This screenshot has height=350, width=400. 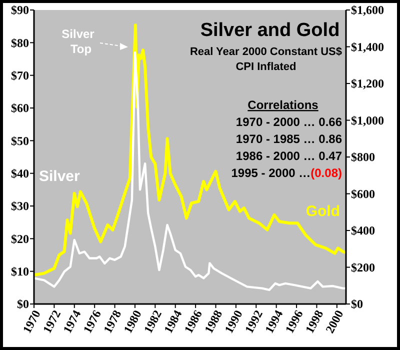 What do you see at coordinates (323, 211) in the screenshot?
I see `series-label: Gold` at bounding box center [323, 211].